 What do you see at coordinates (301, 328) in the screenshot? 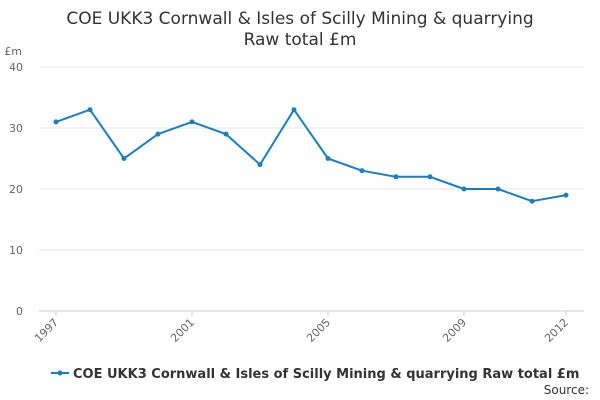
I see `x-axis-ticks: 1997 2001 2005 2009 2012` at bounding box center [301, 328].